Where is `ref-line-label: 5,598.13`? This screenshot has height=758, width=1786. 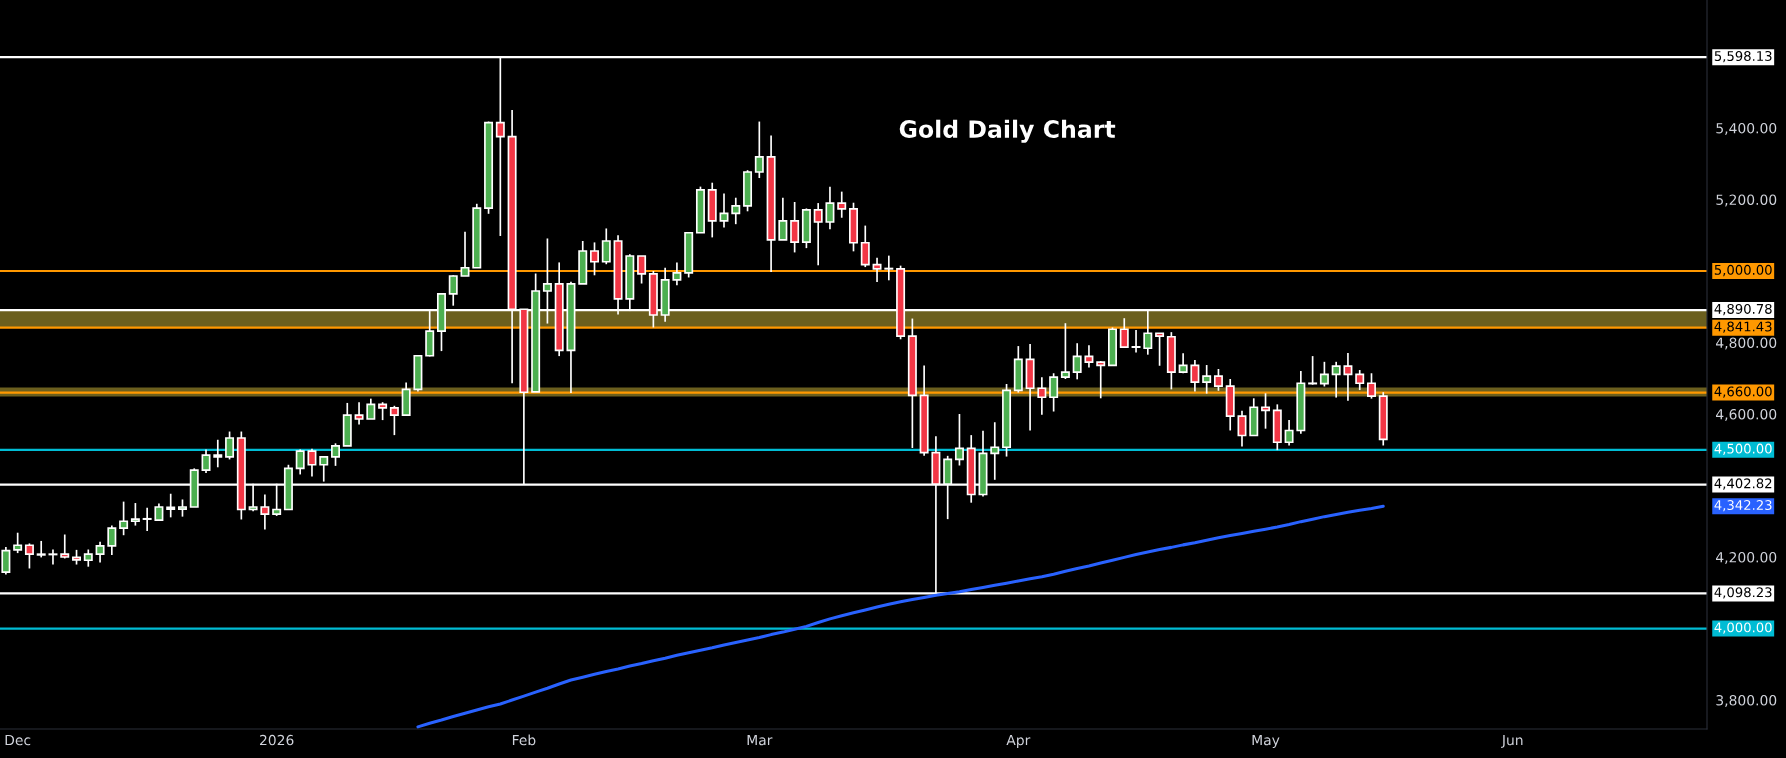 ref-line-label: 5,598.13 is located at coordinates (1743, 57).